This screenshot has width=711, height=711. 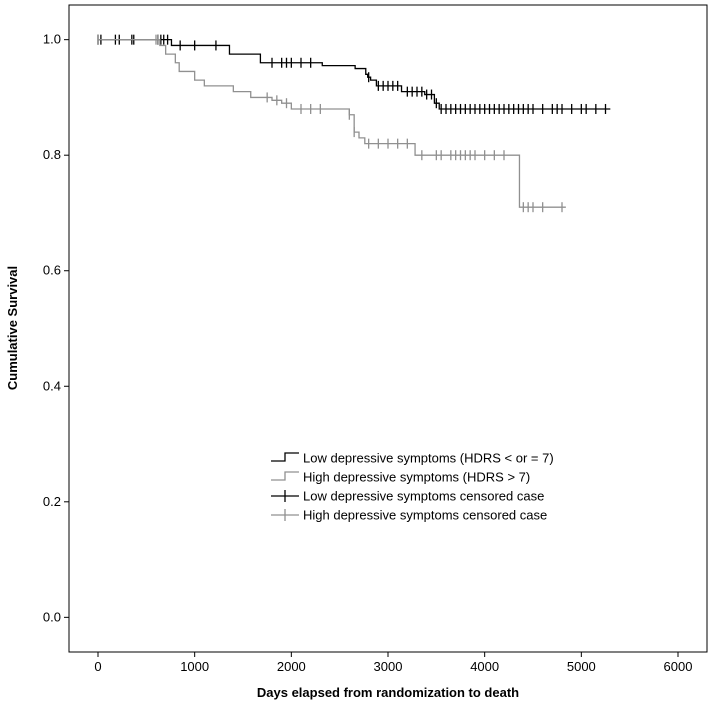 I want to click on x-tick-label: 0, so click(x=97, y=666).